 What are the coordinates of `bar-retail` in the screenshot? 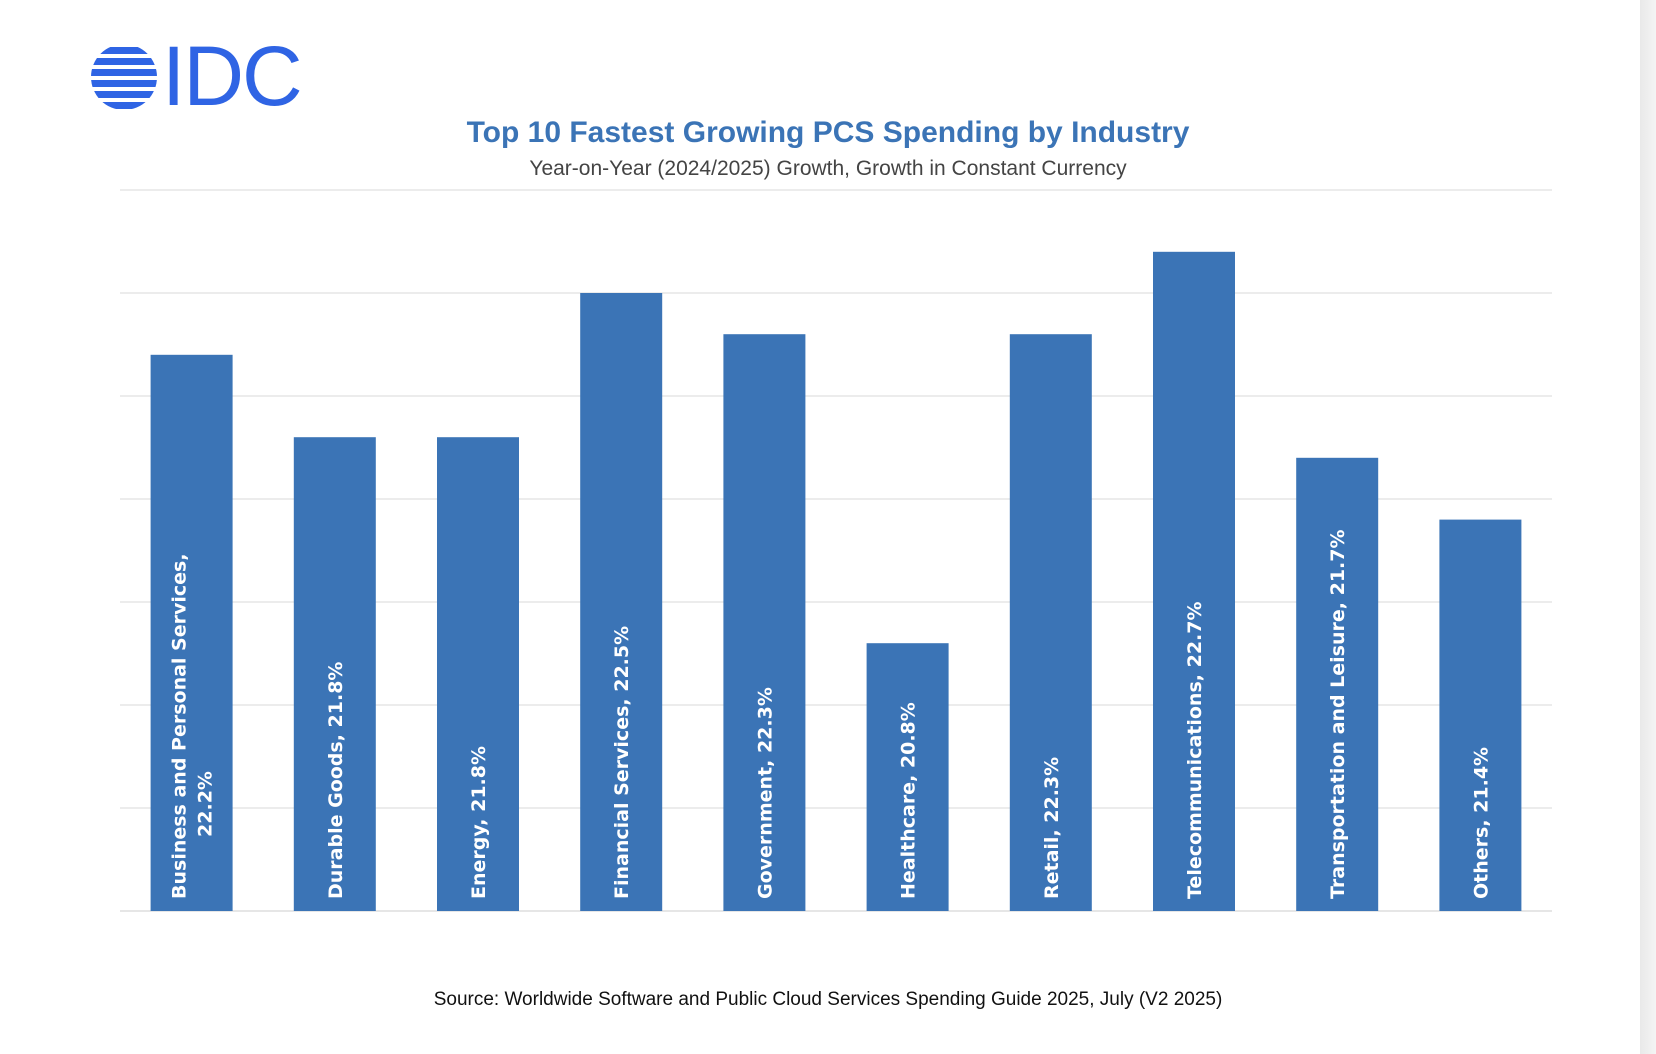 It's located at (1050, 622).